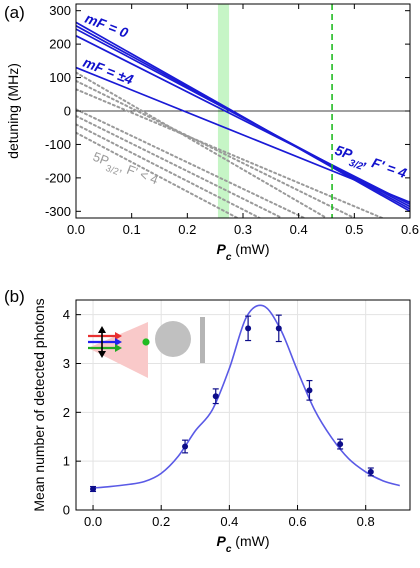 This screenshot has width=420, height=568. I want to click on x-tick-label: 0.3, so click(243, 229).